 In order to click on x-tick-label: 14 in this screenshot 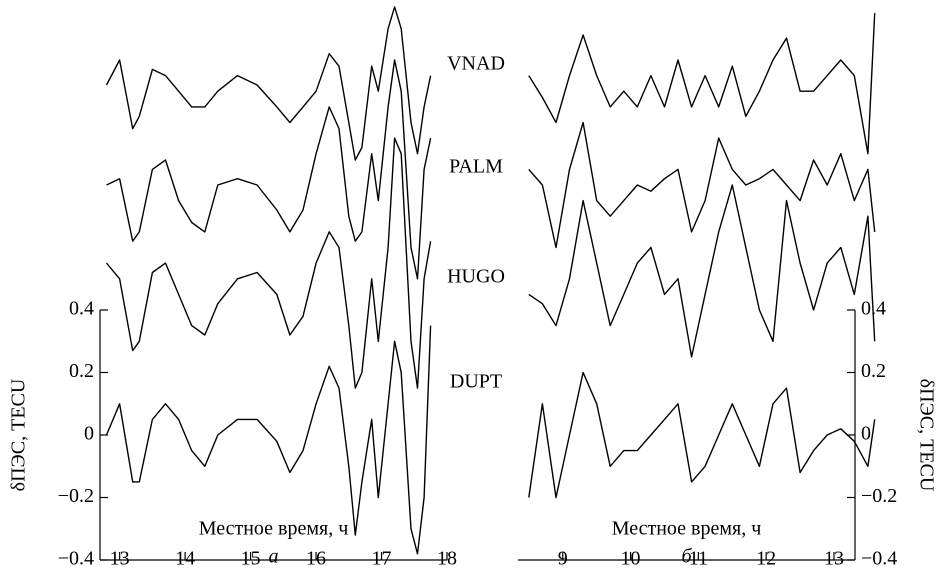, I will do `click(185, 559)`.